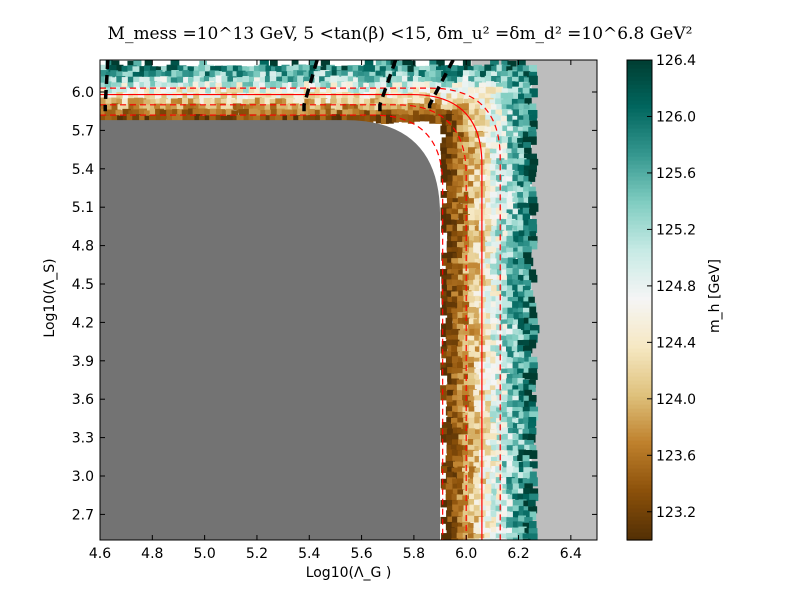 This screenshot has height=600, width=800. Describe the element at coordinates (639, 314) in the screenshot. I see `colorbar-segment` at that location.